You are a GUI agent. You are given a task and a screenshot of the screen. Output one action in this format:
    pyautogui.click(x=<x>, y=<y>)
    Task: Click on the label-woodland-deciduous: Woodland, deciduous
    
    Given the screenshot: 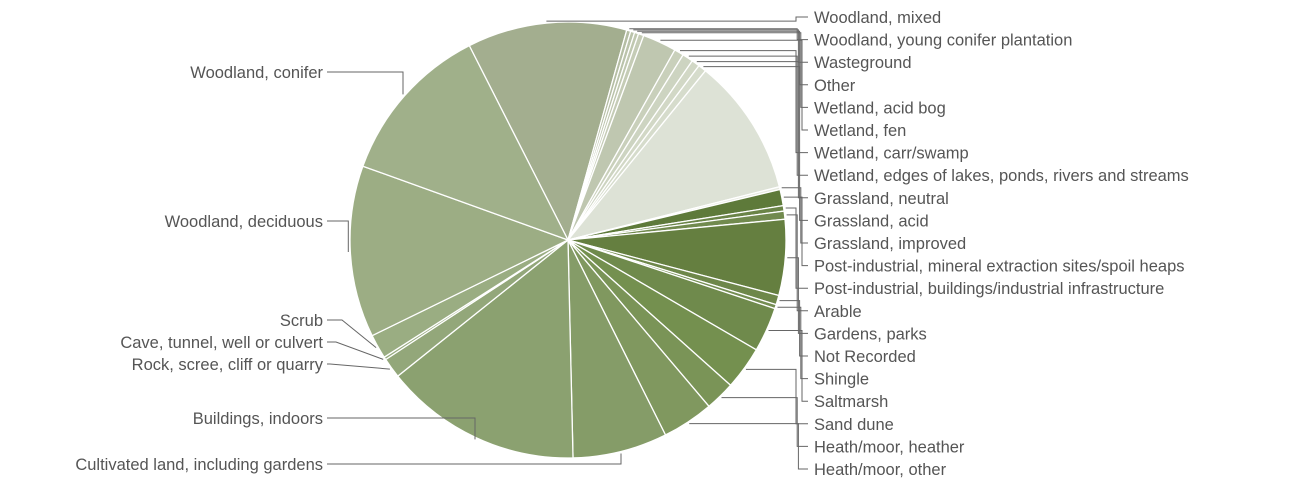 What is the action you would take?
    pyautogui.click(x=244, y=222)
    